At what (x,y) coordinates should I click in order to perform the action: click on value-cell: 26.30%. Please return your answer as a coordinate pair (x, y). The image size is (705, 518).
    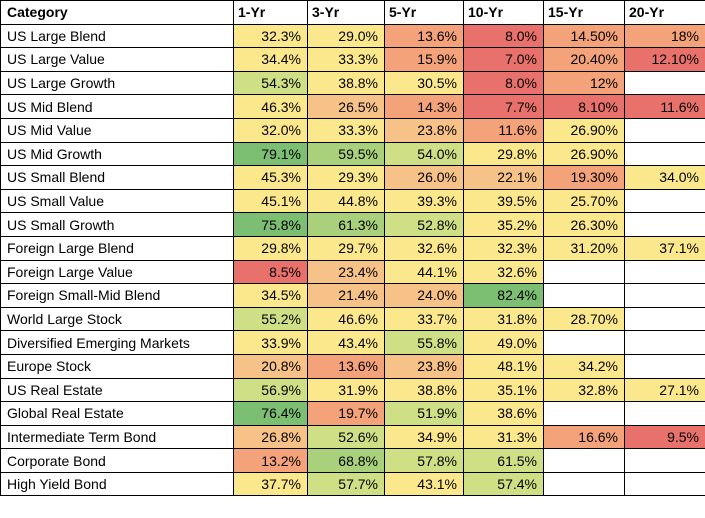
    Looking at the image, I should click on (584, 224).